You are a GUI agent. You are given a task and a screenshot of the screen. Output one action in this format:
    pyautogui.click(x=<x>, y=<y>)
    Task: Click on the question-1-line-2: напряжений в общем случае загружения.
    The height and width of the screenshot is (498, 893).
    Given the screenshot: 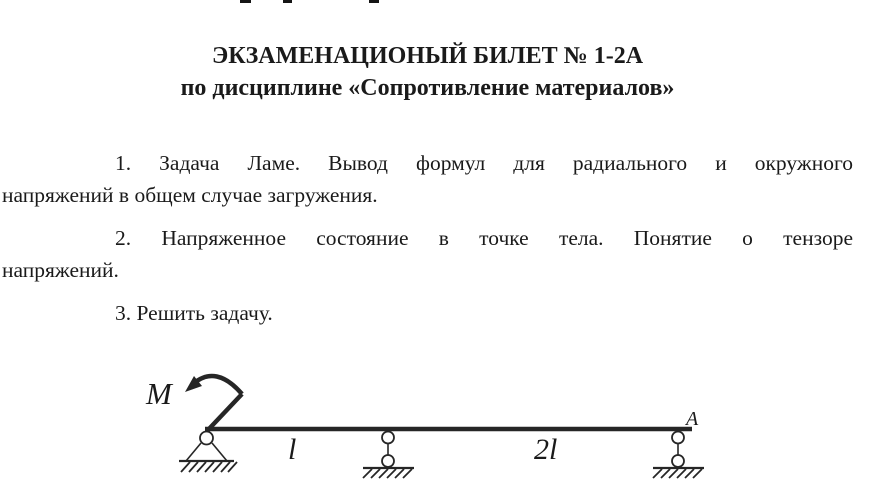 What is the action you would take?
    pyautogui.click(x=190, y=195)
    